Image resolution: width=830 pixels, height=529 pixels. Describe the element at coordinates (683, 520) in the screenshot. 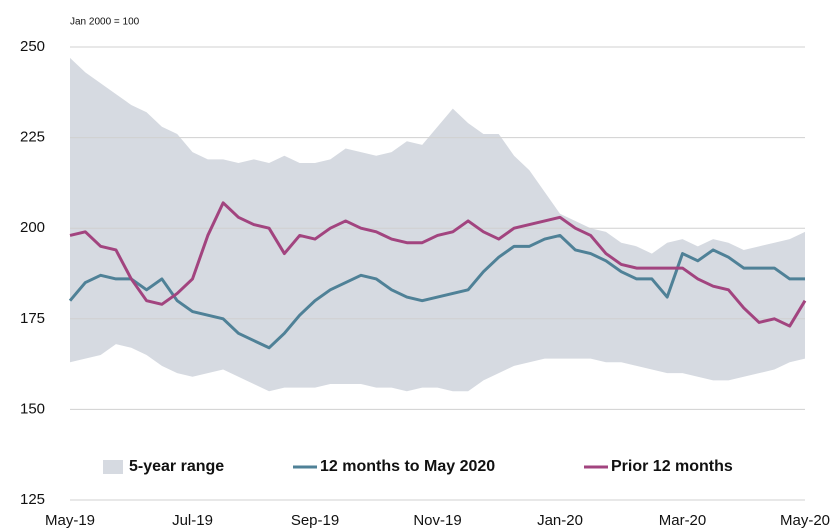

I see `x-tick-label: Mar-20` at that location.